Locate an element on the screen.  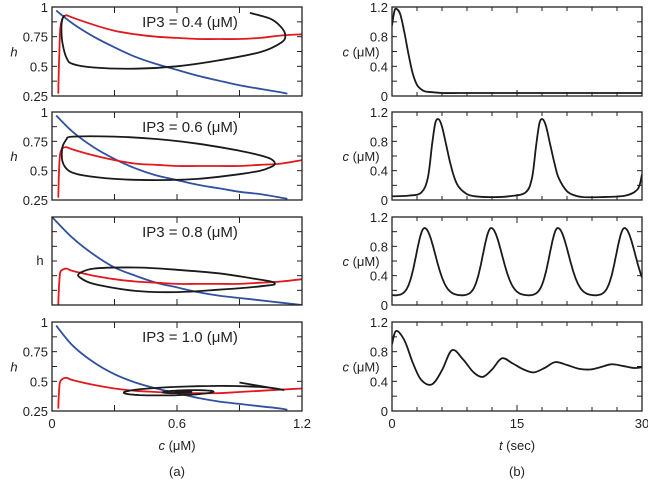
x-tick-label: 30 is located at coordinates (641, 423).